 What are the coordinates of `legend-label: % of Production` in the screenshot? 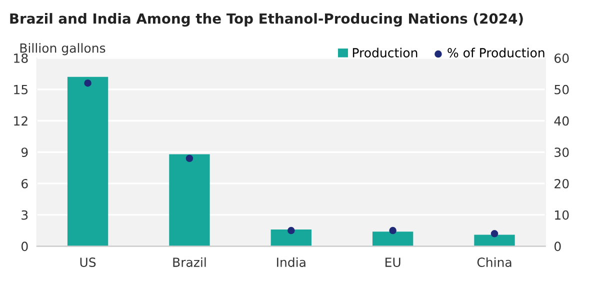 It's located at (496, 53).